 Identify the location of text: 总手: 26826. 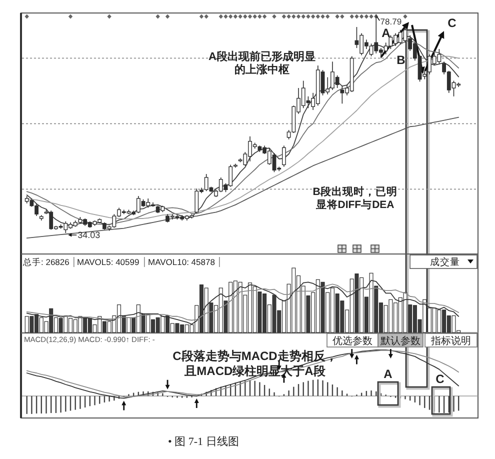
(46, 262).